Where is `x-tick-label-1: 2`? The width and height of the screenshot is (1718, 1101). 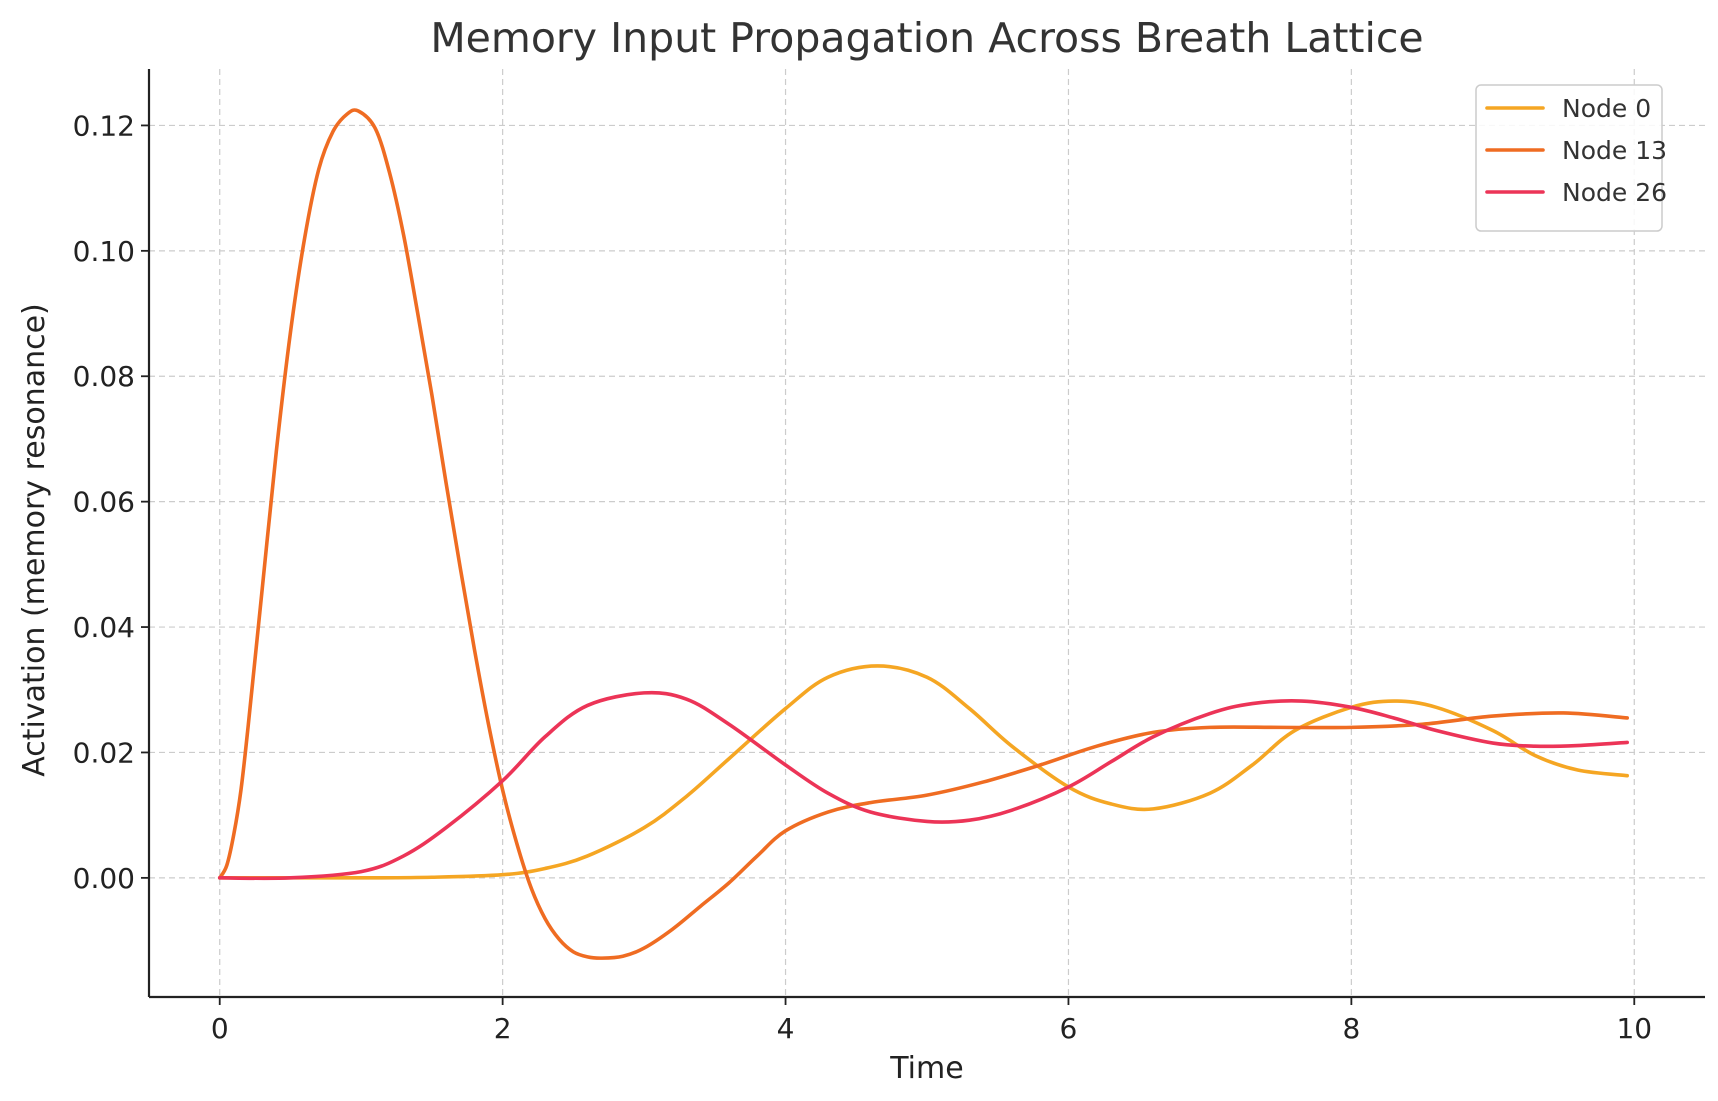
x-tick-label-1: 2 is located at coordinates (503, 1028).